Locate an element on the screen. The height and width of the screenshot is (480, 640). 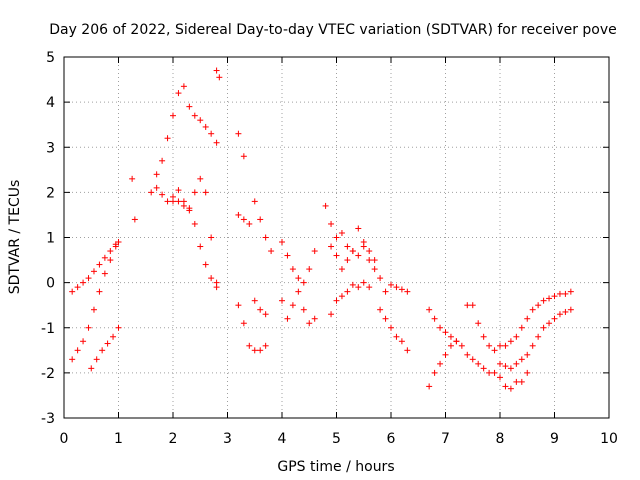
x-tick-label: 9 is located at coordinates (554, 439).